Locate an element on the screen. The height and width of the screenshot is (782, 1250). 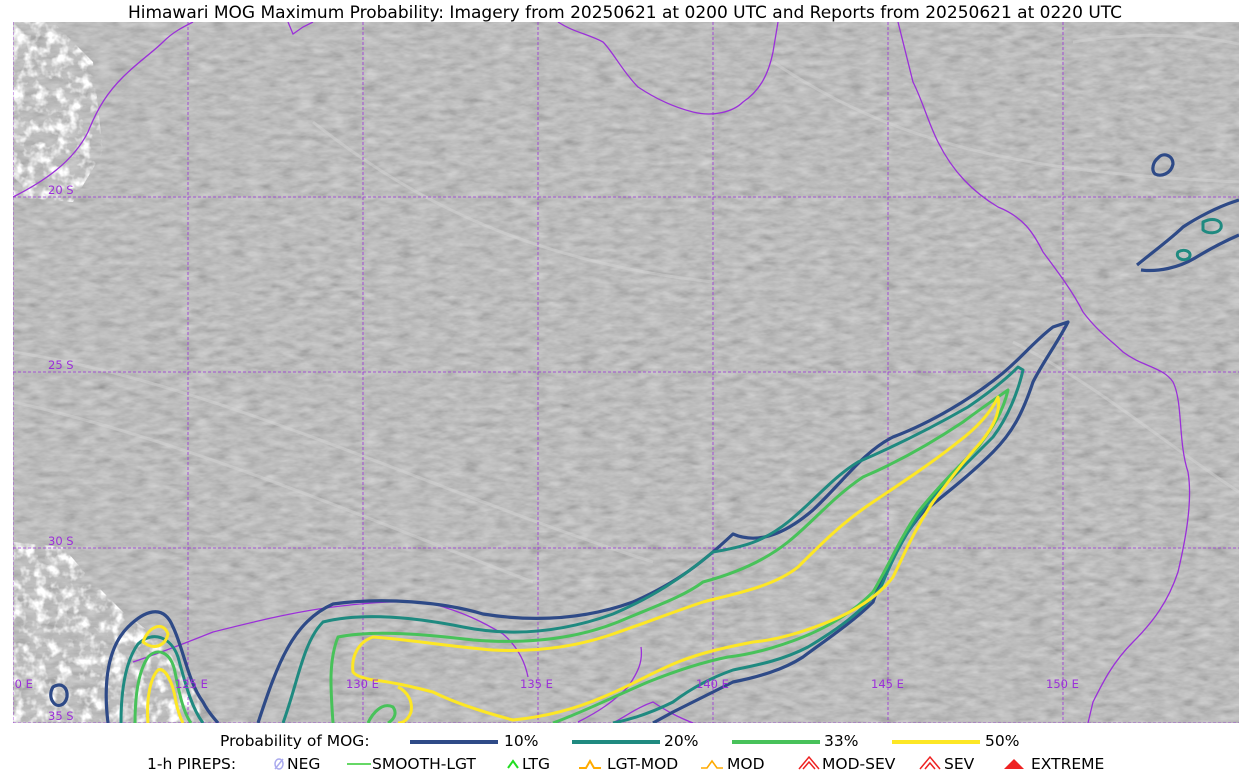
lon-label-135e: 135 E is located at coordinates (536, 684).